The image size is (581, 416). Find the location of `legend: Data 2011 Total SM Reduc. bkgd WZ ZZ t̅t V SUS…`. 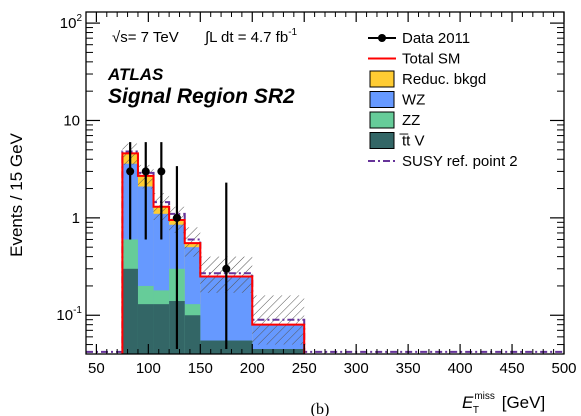

legend: Data 2011 Total SM Reduc. bkgd WZ ZZ t̅t V SUS… is located at coordinates (443, 100).